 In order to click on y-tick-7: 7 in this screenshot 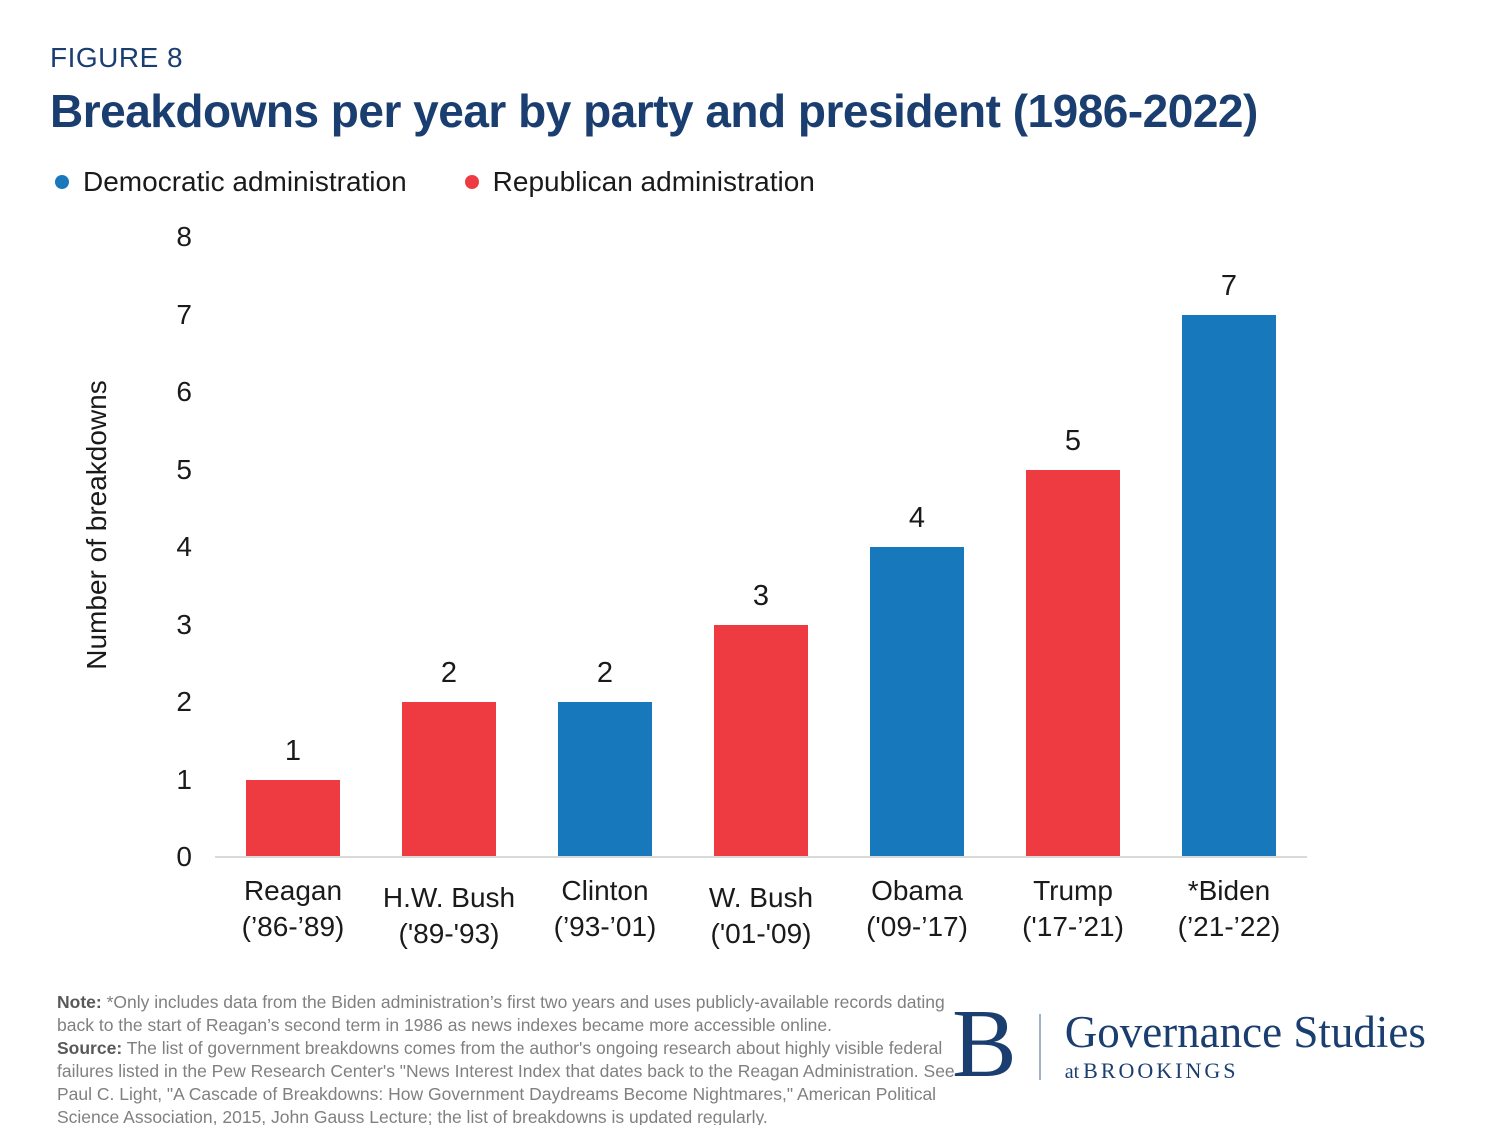, I will do `click(184, 314)`.